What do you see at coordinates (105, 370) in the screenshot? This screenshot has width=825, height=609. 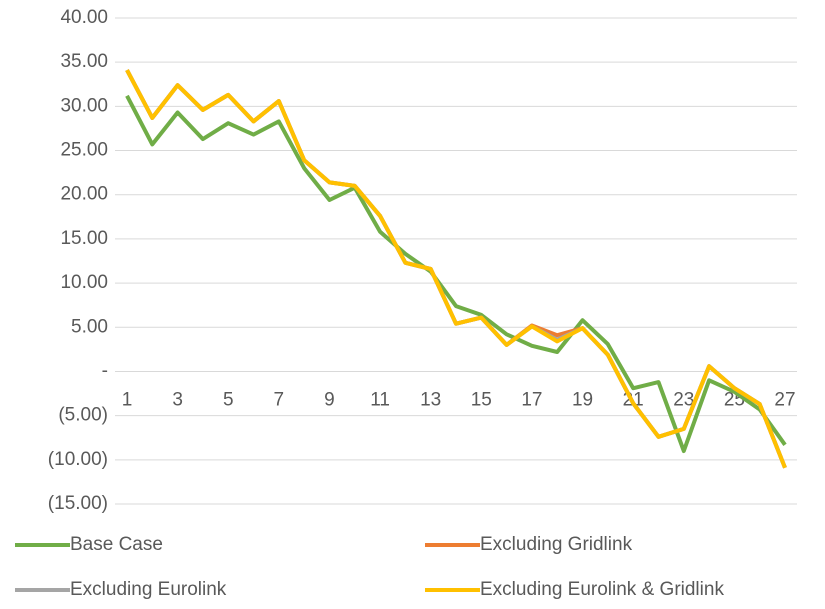 I see `y-tick-label: -` at bounding box center [105, 370].